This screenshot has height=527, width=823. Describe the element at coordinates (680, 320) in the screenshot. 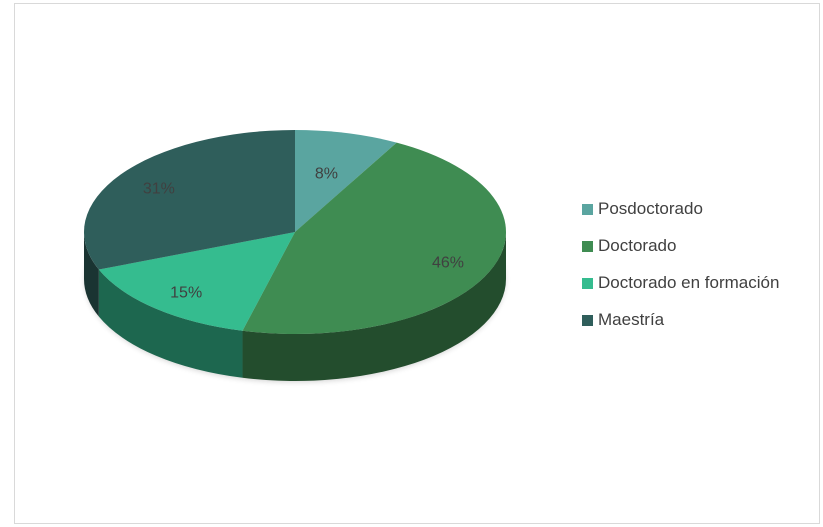

I see `legend-item-maestria: Maestría` at that location.